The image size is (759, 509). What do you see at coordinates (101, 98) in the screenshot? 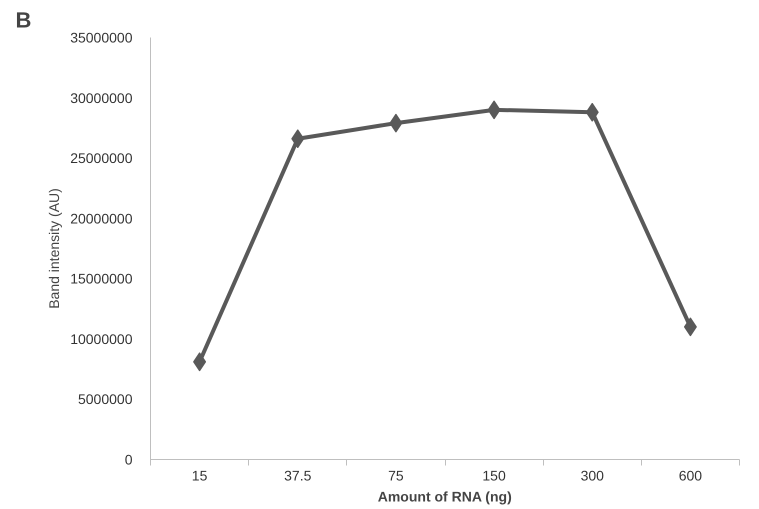
I see `y-tick-label: 30000000` at bounding box center [101, 98].